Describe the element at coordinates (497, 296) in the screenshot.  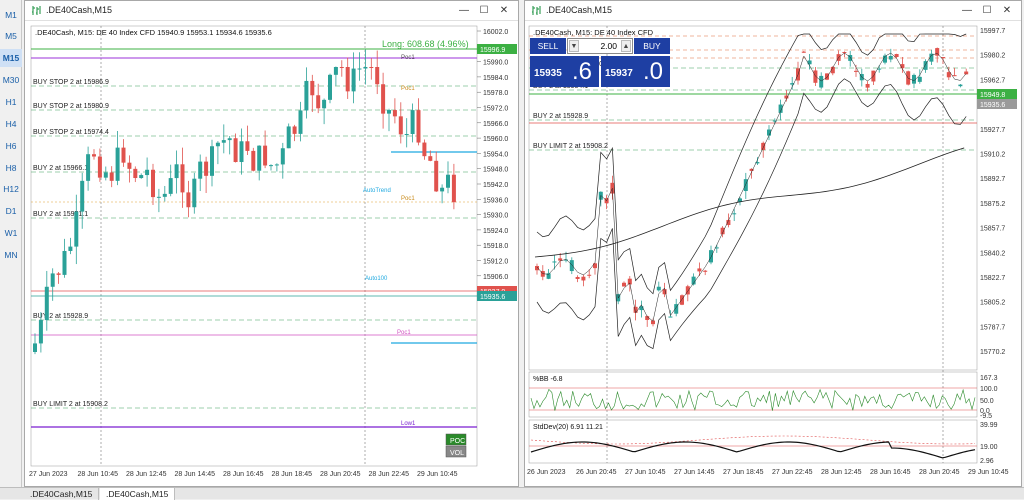
I see `ask-price-tag` at that location.